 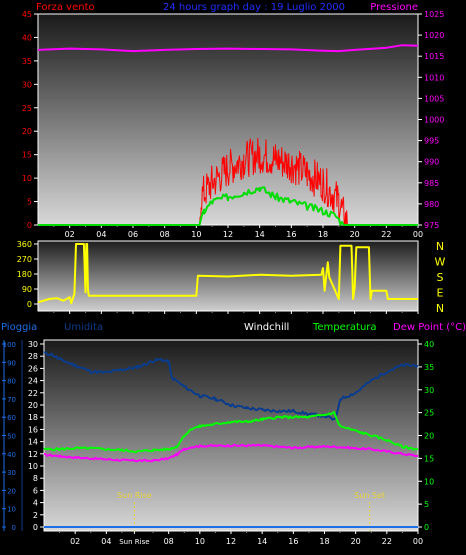 I want to click on humidity-legend: Umidita, so click(x=83, y=327).